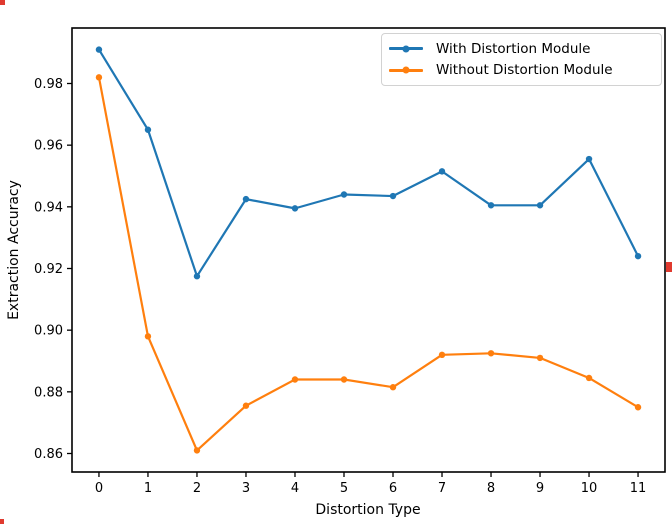 The width and height of the screenshot is (672, 524). I want to click on x-tick-label: 11, so click(638, 488).